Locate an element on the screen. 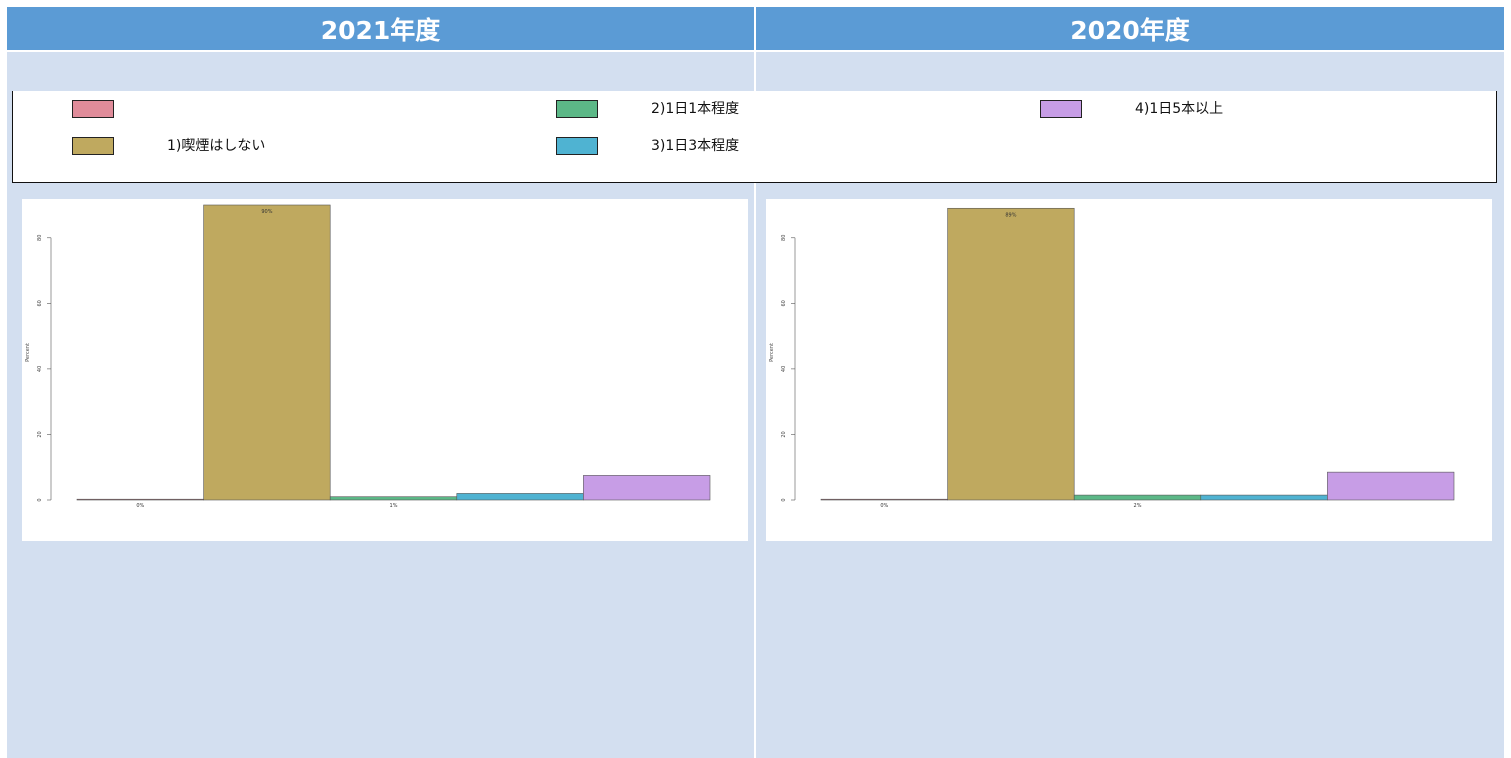 The height and width of the screenshot is (758, 1511). chart-legend: 1)喫煙はしない 2)1日1本程度 3)1日3本程度 4)1日5本以上 is located at coordinates (754, 137).